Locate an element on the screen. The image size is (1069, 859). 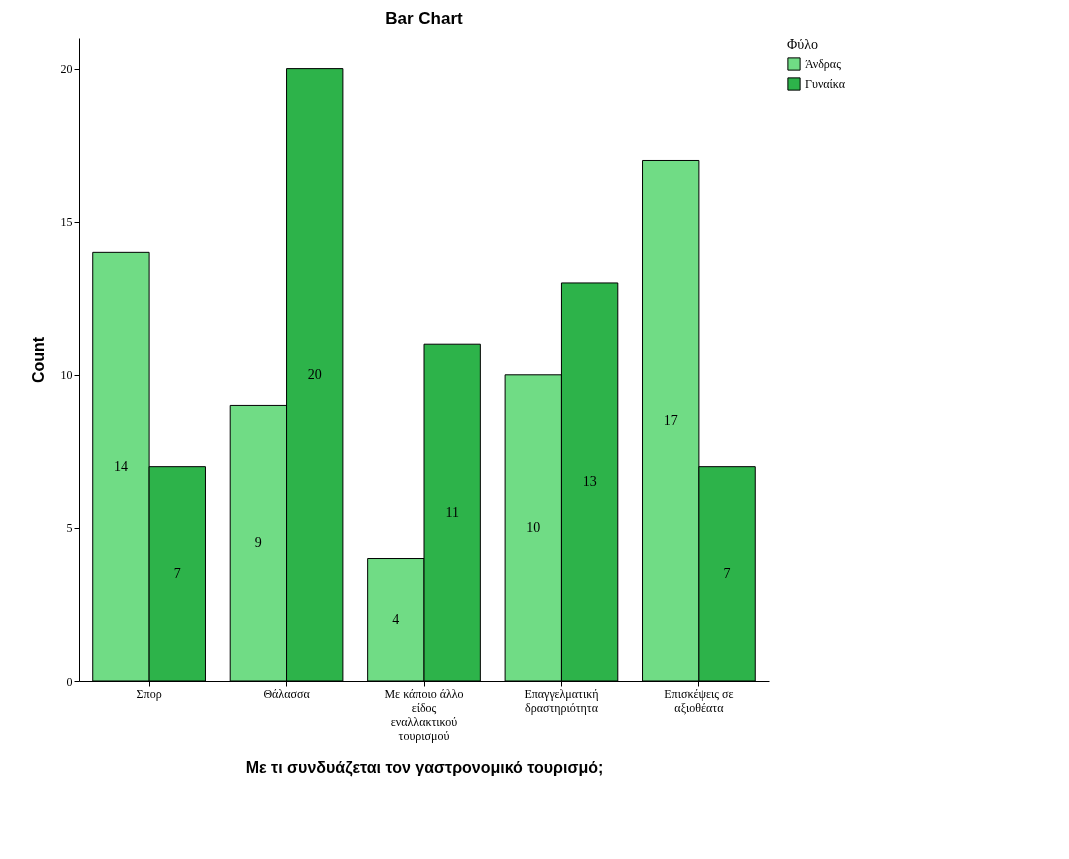
data-label: 13 is located at coordinates (589, 481).